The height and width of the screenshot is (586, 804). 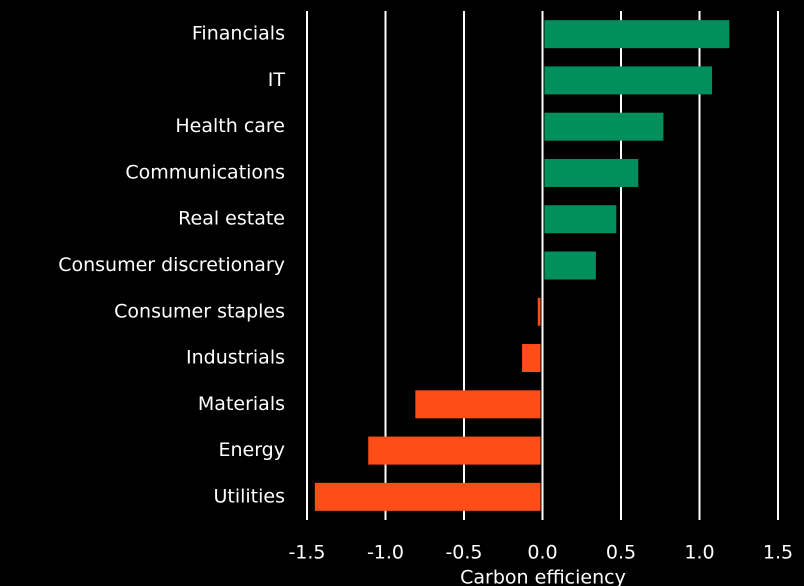 I want to click on x-tick-label: 0.0, so click(x=542, y=553).